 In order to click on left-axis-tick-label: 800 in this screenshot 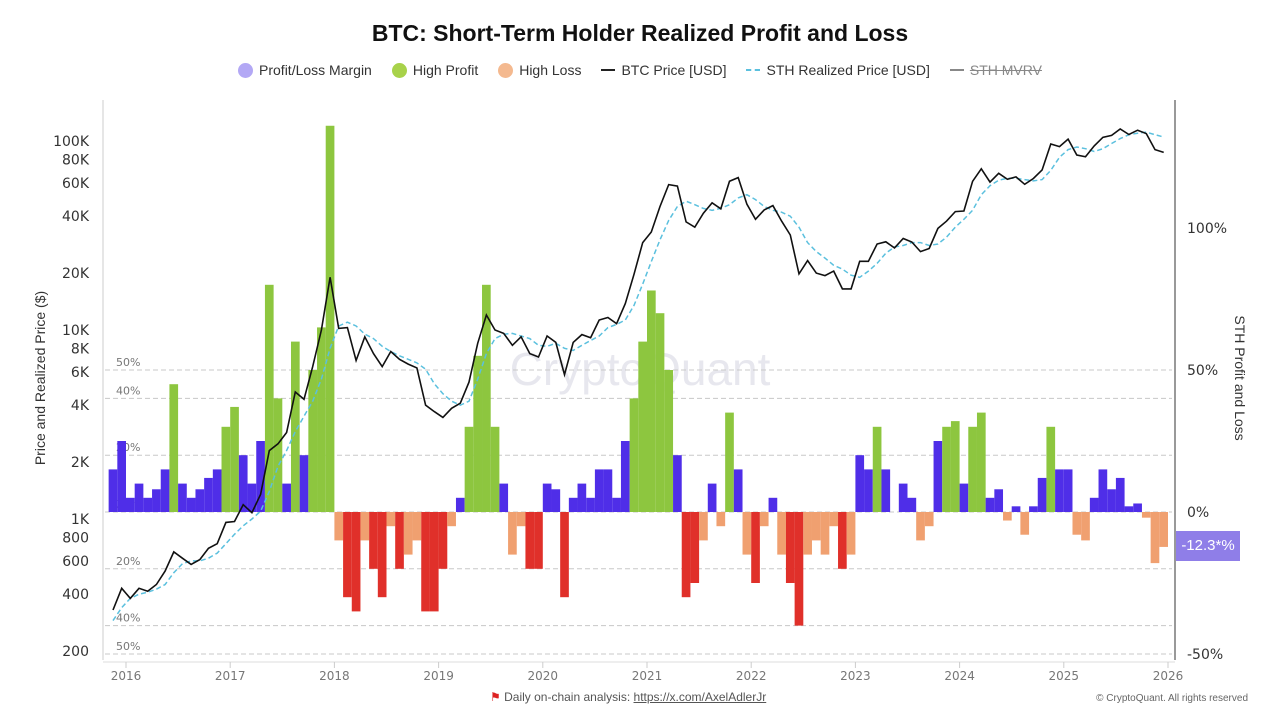, I will do `click(75, 538)`.